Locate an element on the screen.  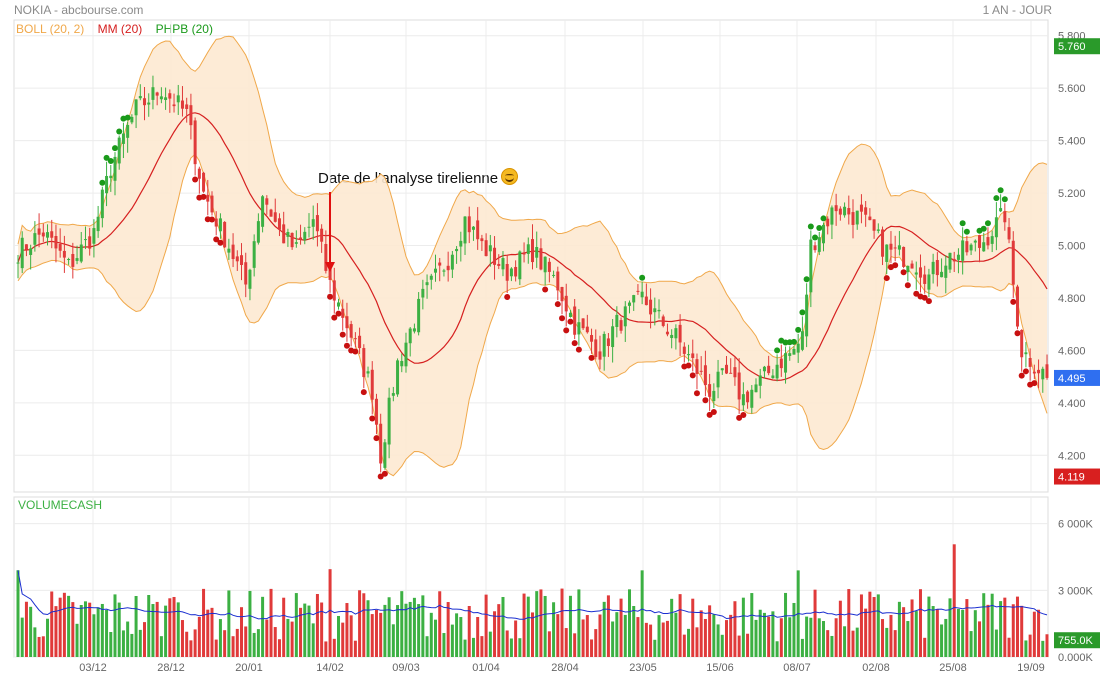
volume-moving-average is located at coordinates (532, 595).